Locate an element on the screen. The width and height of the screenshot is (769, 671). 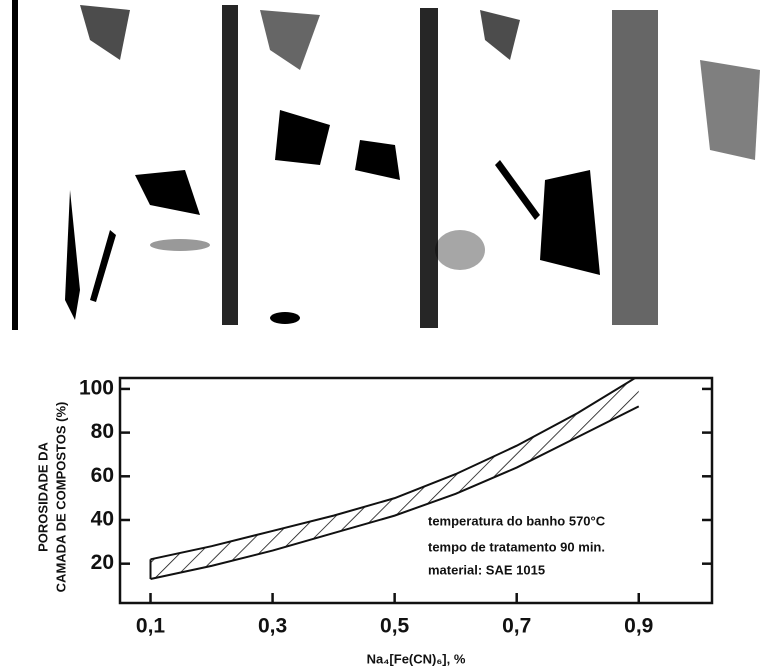
x-tick-label: 0,1 is located at coordinates (151, 626).